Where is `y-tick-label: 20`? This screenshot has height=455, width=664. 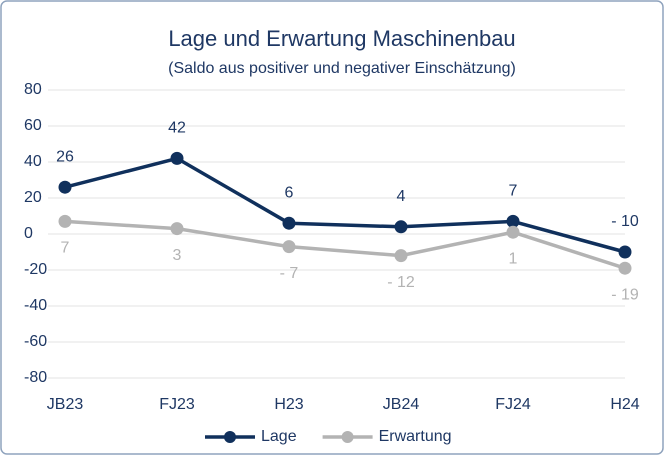 y-tick-label: 20 is located at coordinates (33, 197).